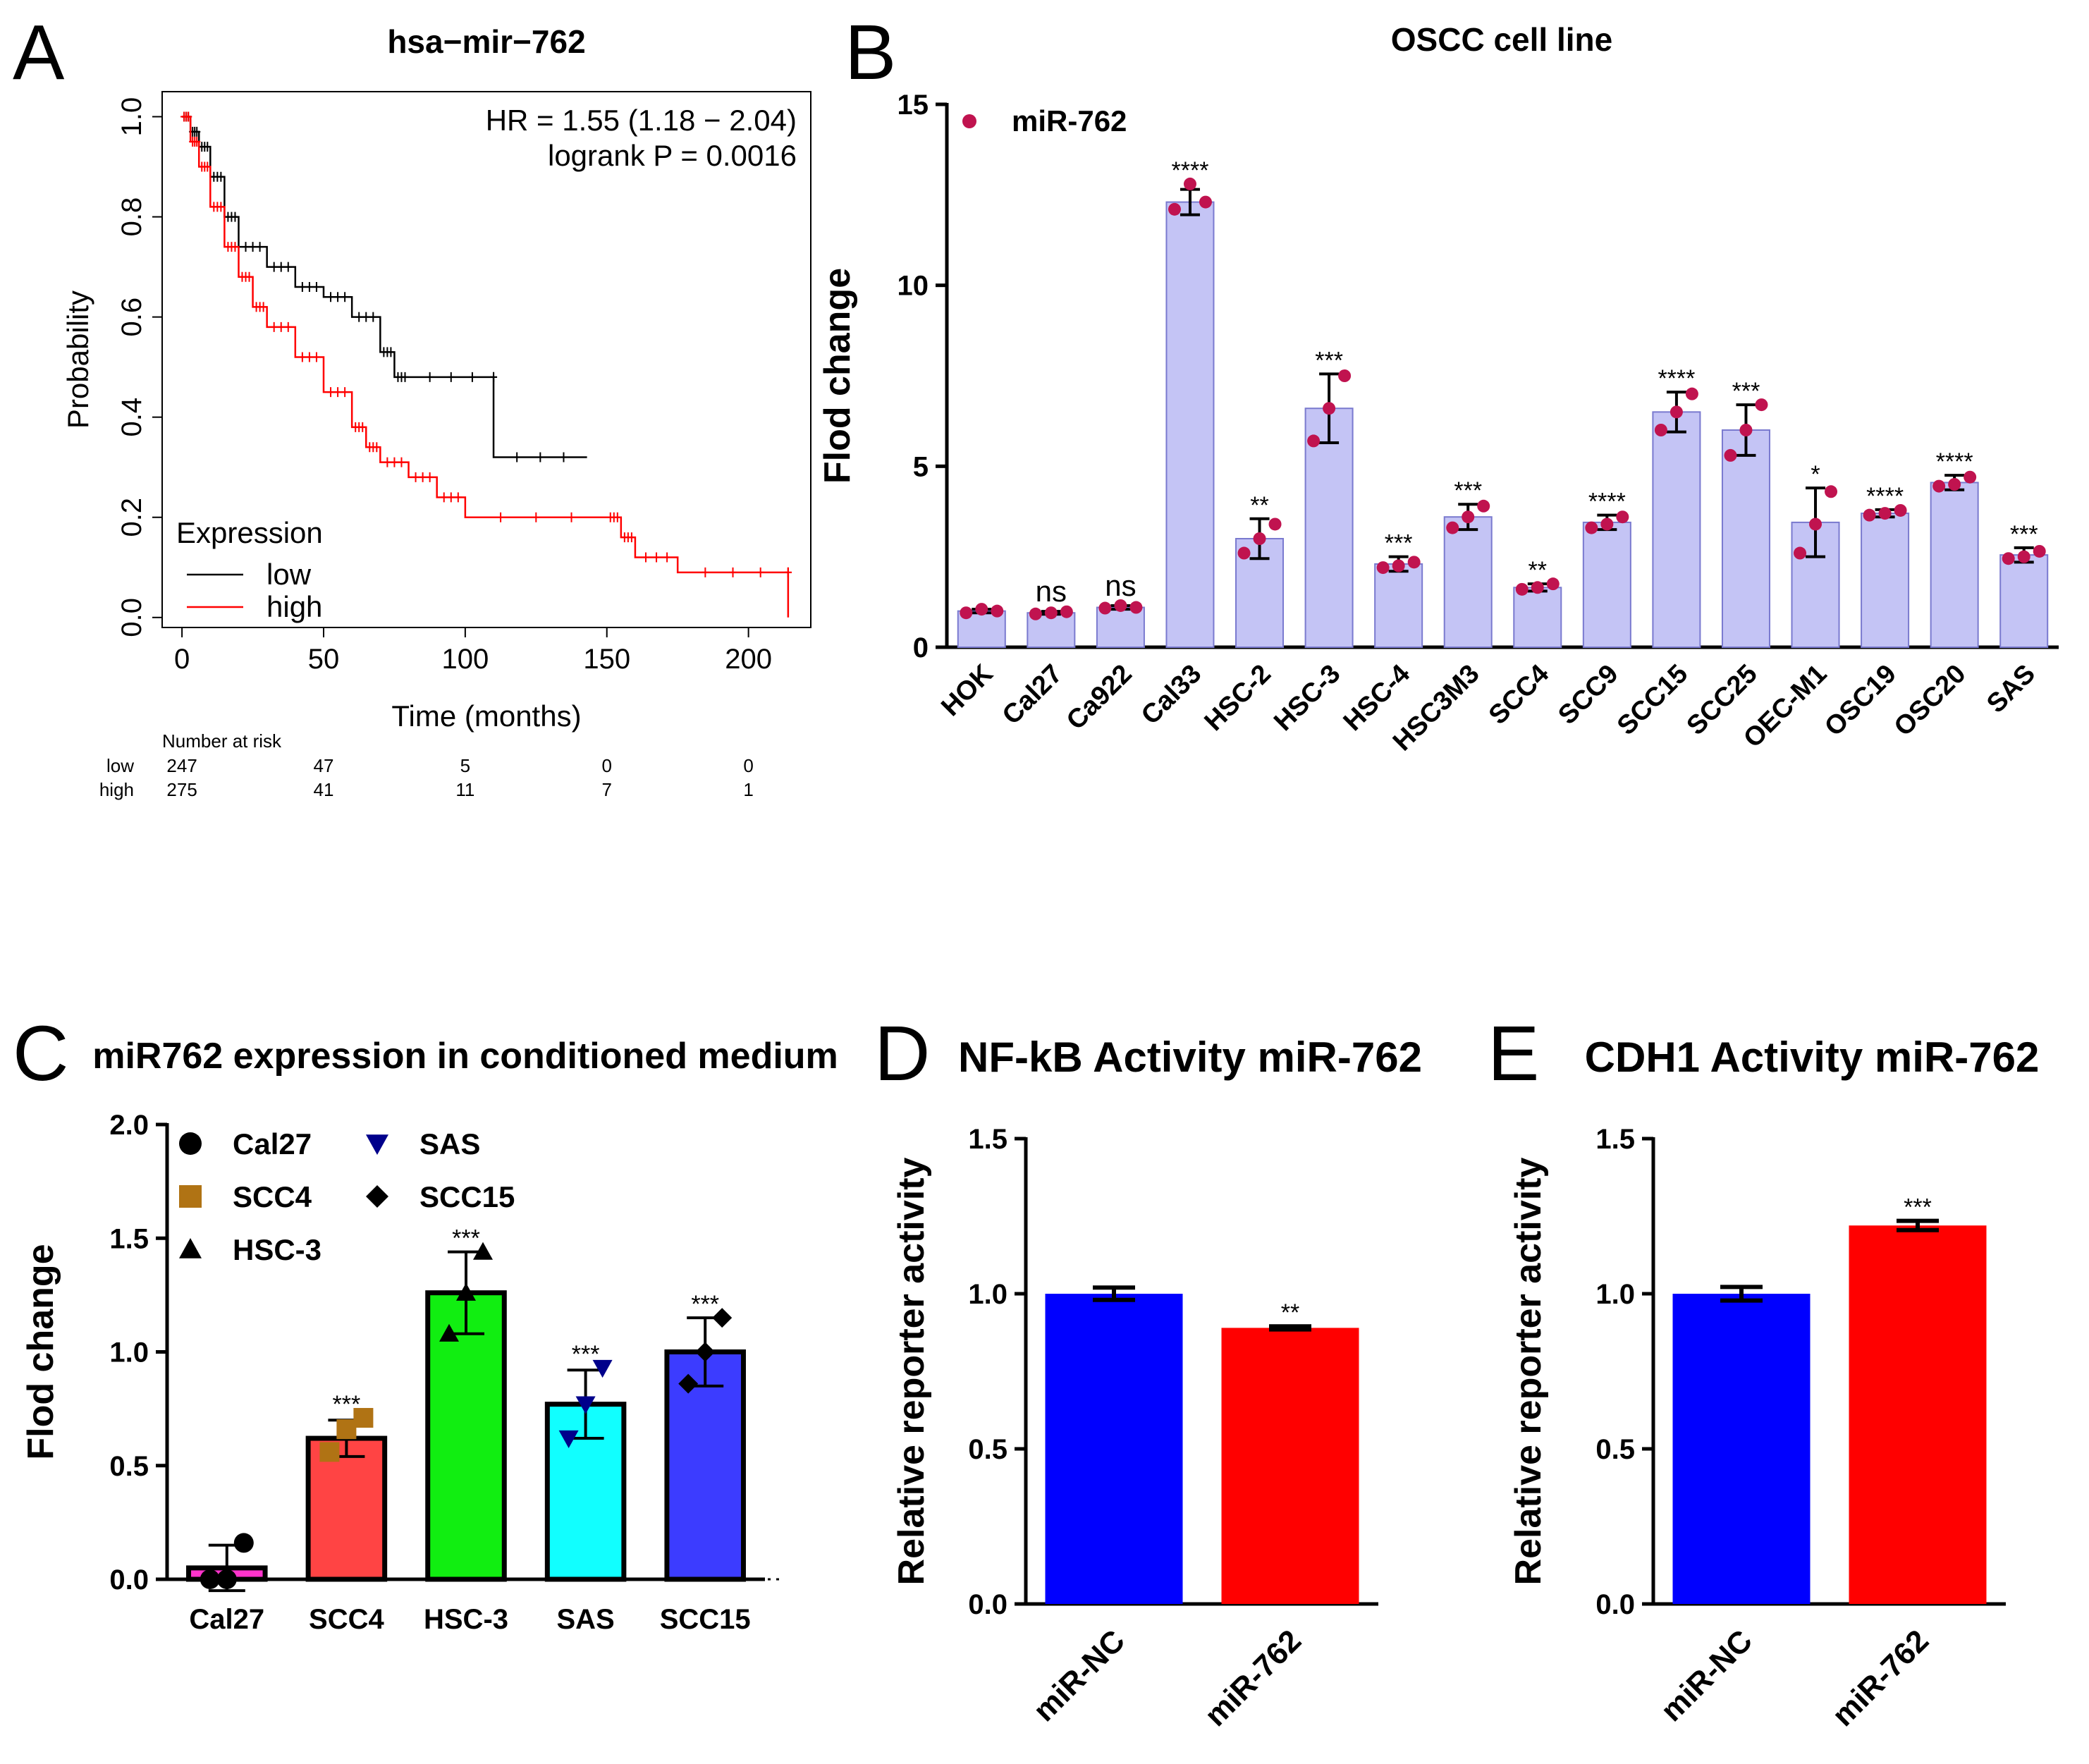  What do you see at coordinates (132, 517) in the screenshot?
I see `y-tick-label: 0.2` at bounding box center [132, 517].